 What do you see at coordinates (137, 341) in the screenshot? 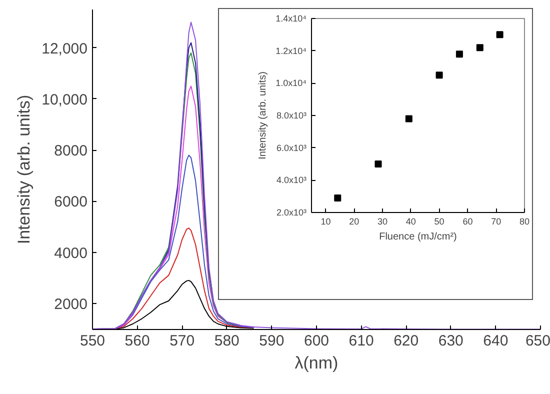
I see `x-tick-label: 560` at bounding box center [137, 341].